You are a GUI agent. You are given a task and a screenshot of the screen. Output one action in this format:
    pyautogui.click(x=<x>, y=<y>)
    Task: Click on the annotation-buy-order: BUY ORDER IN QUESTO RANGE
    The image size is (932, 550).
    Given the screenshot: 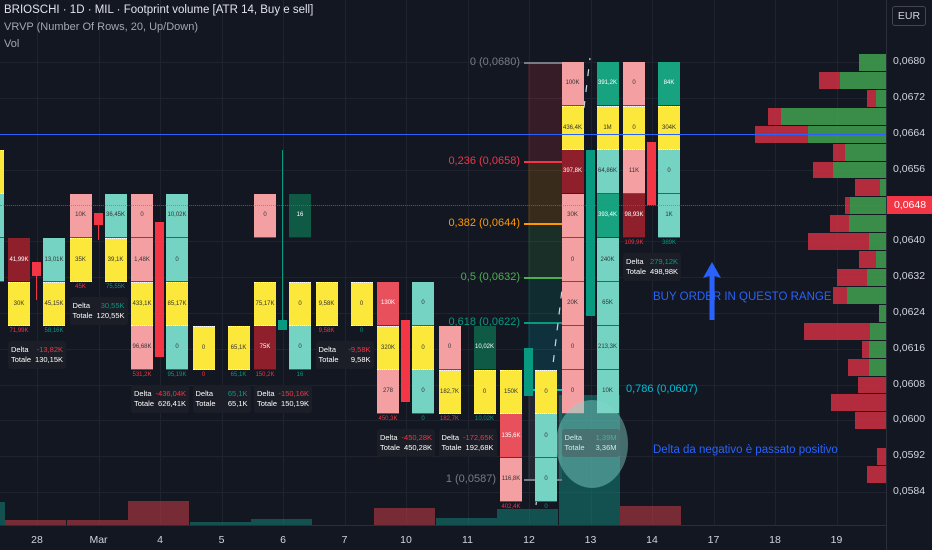 What is the action you would take?
    pyautogui.click(x=742, y=297)
    